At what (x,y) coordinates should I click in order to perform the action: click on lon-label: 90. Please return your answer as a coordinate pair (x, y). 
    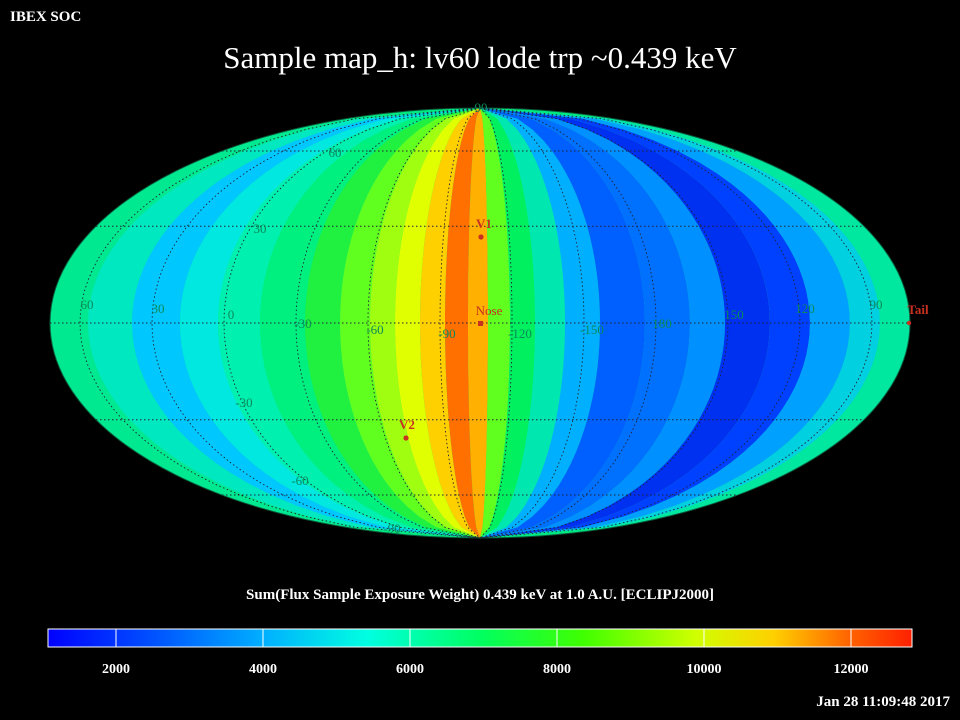
    Looking at the image, I should click on (876, 304).